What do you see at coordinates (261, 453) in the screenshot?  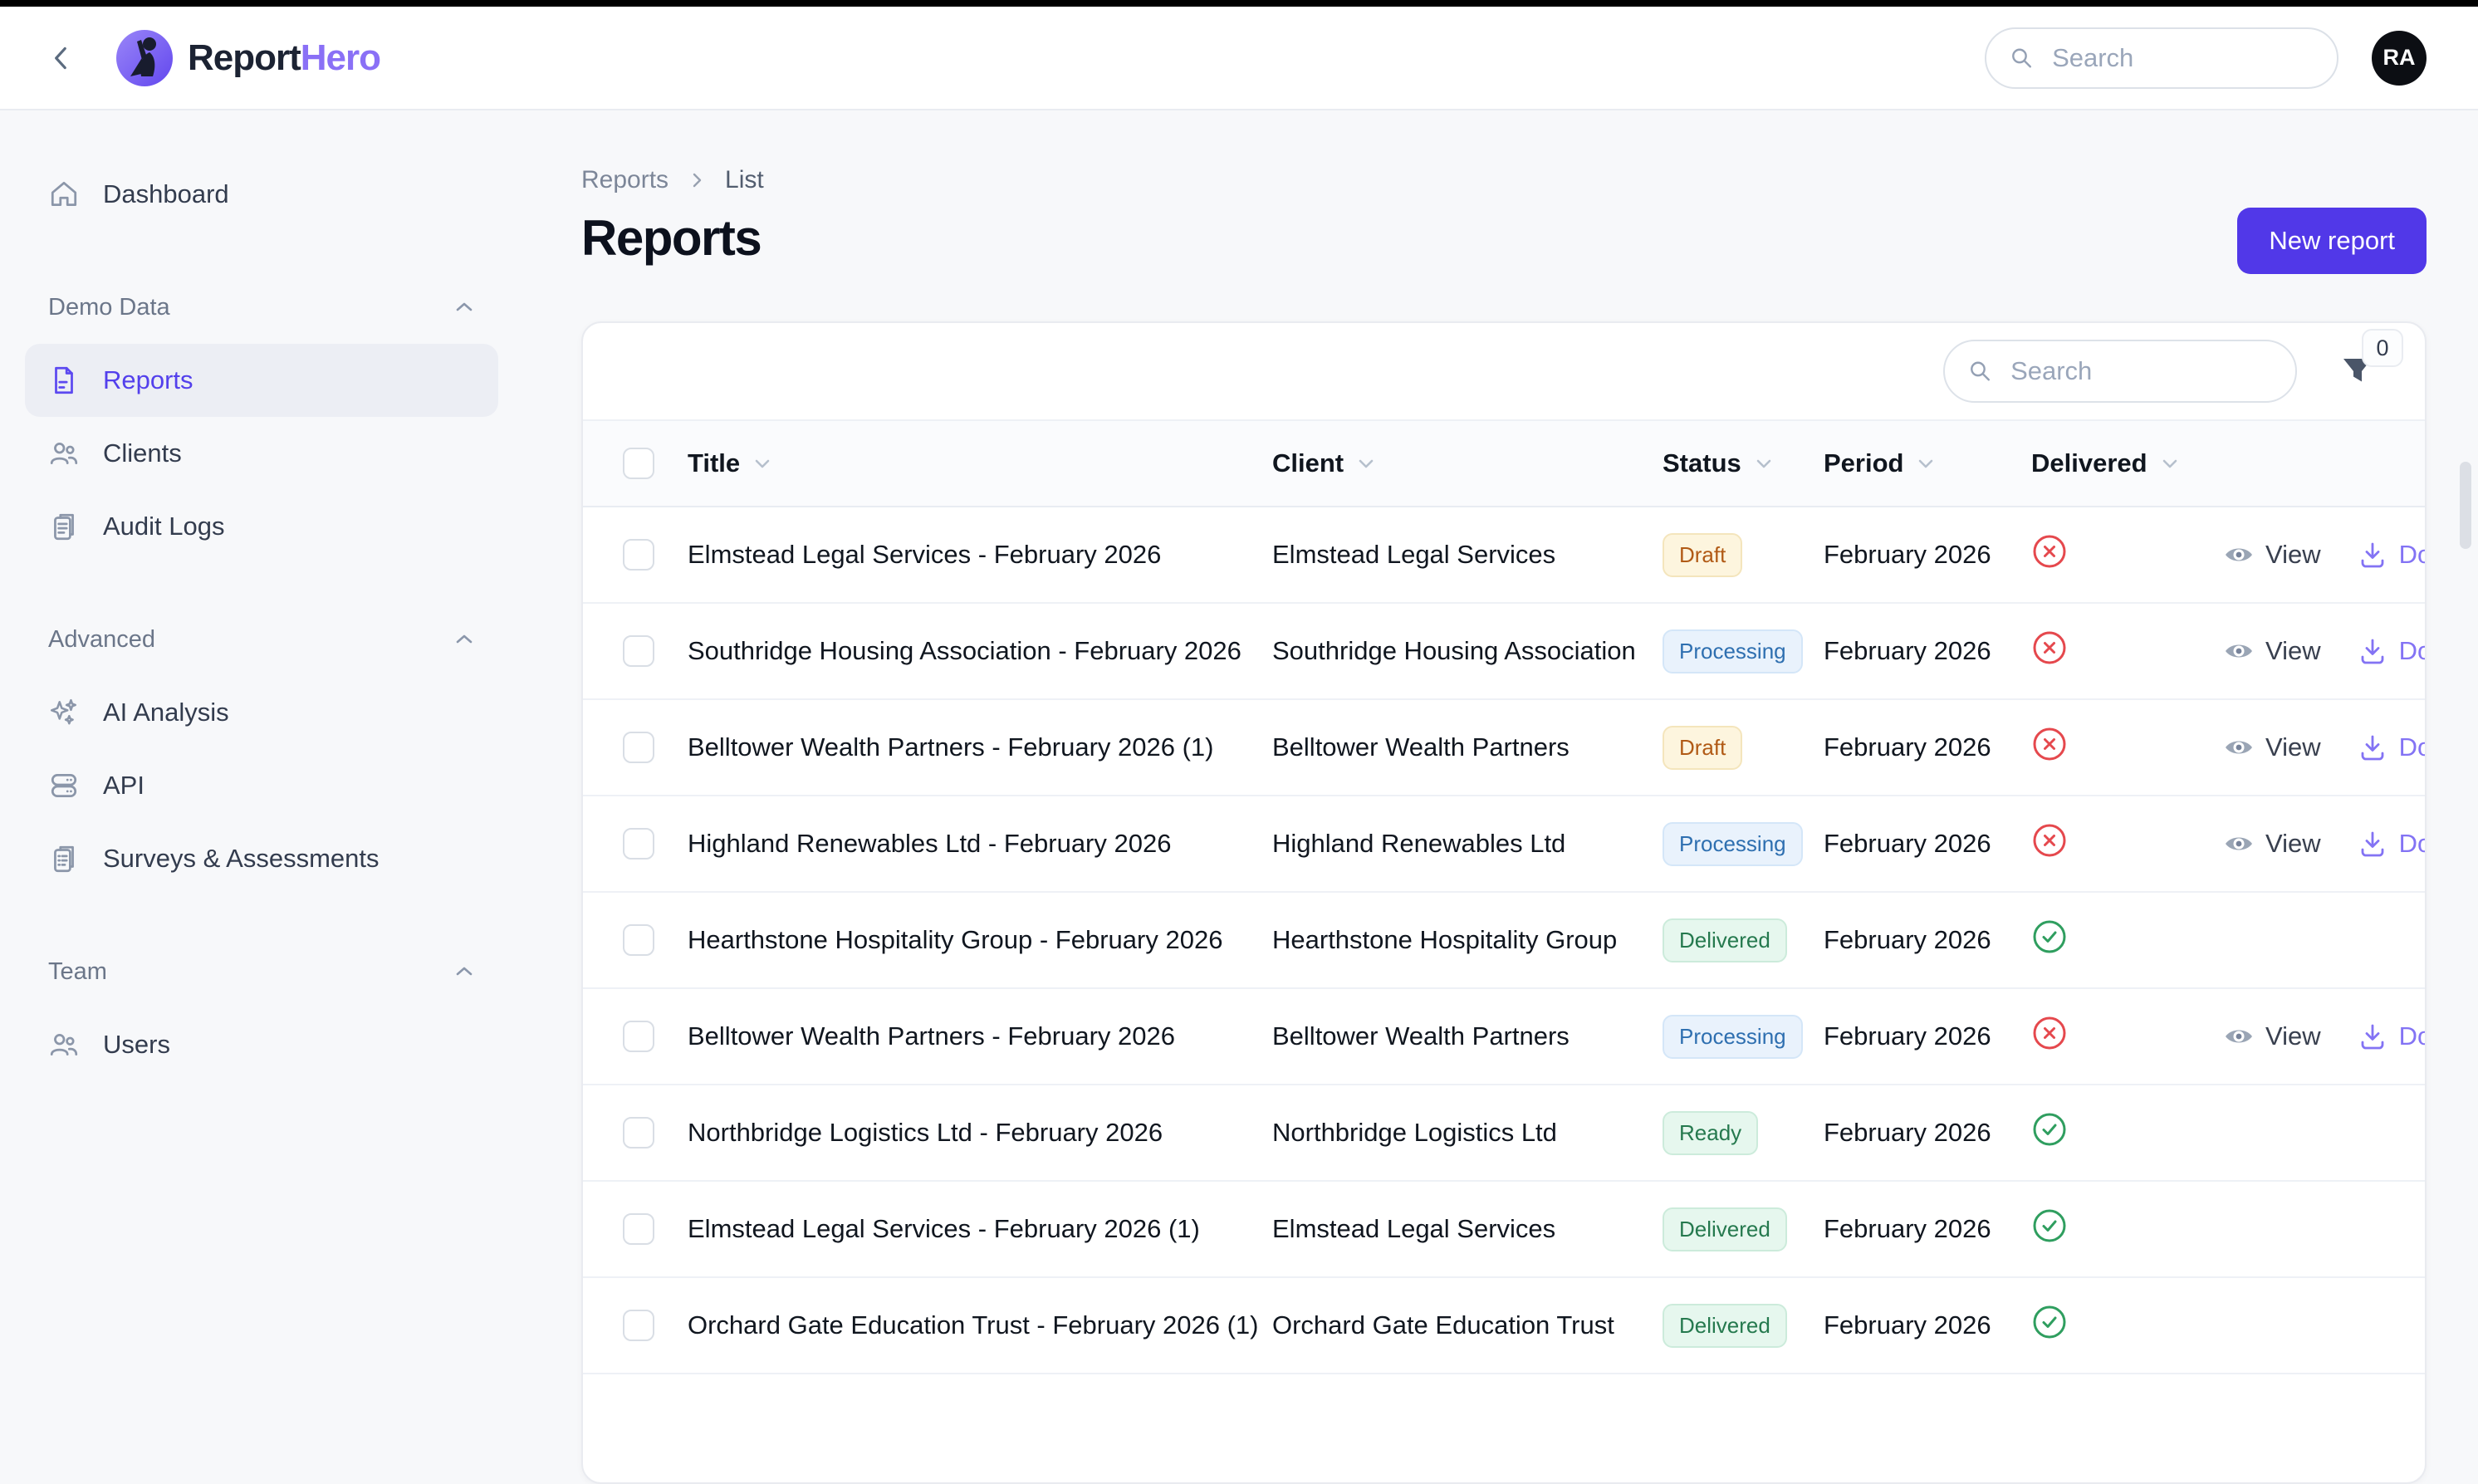 I see `sidebar-item-clients: Clients` at bounding box center [261, 453].